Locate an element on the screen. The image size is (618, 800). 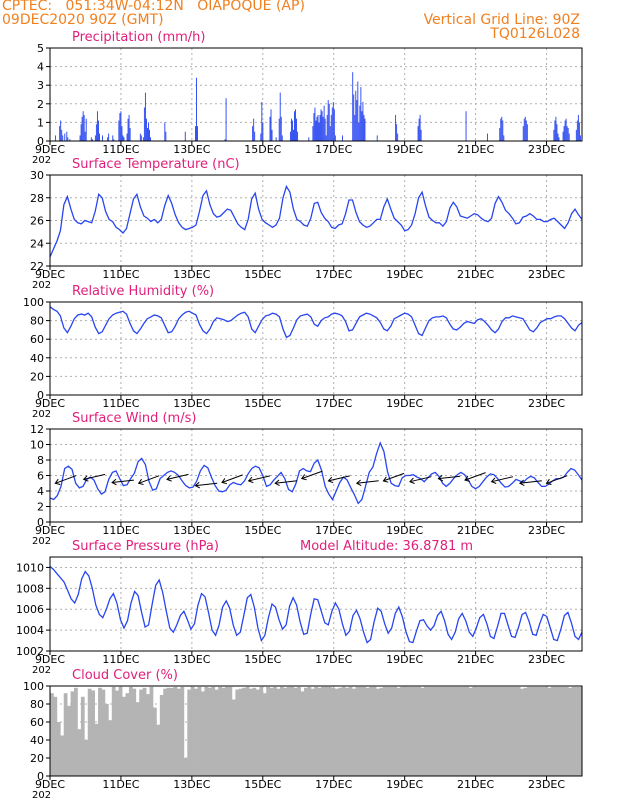
pressure-xtick-label: 11DEC is located at coordinates (120, 659).